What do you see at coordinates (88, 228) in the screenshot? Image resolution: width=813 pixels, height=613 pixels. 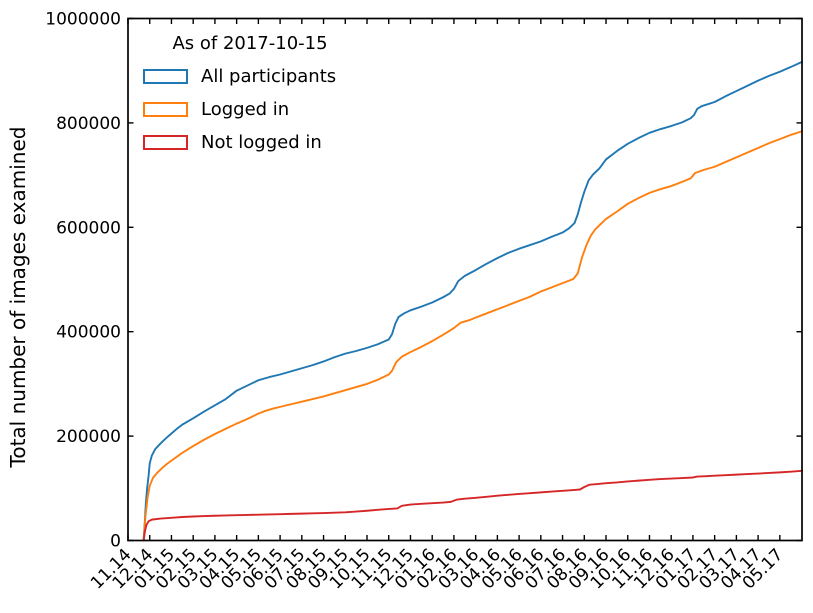 I see `y-tick-label: 600000` at bounding box center [88, 228].